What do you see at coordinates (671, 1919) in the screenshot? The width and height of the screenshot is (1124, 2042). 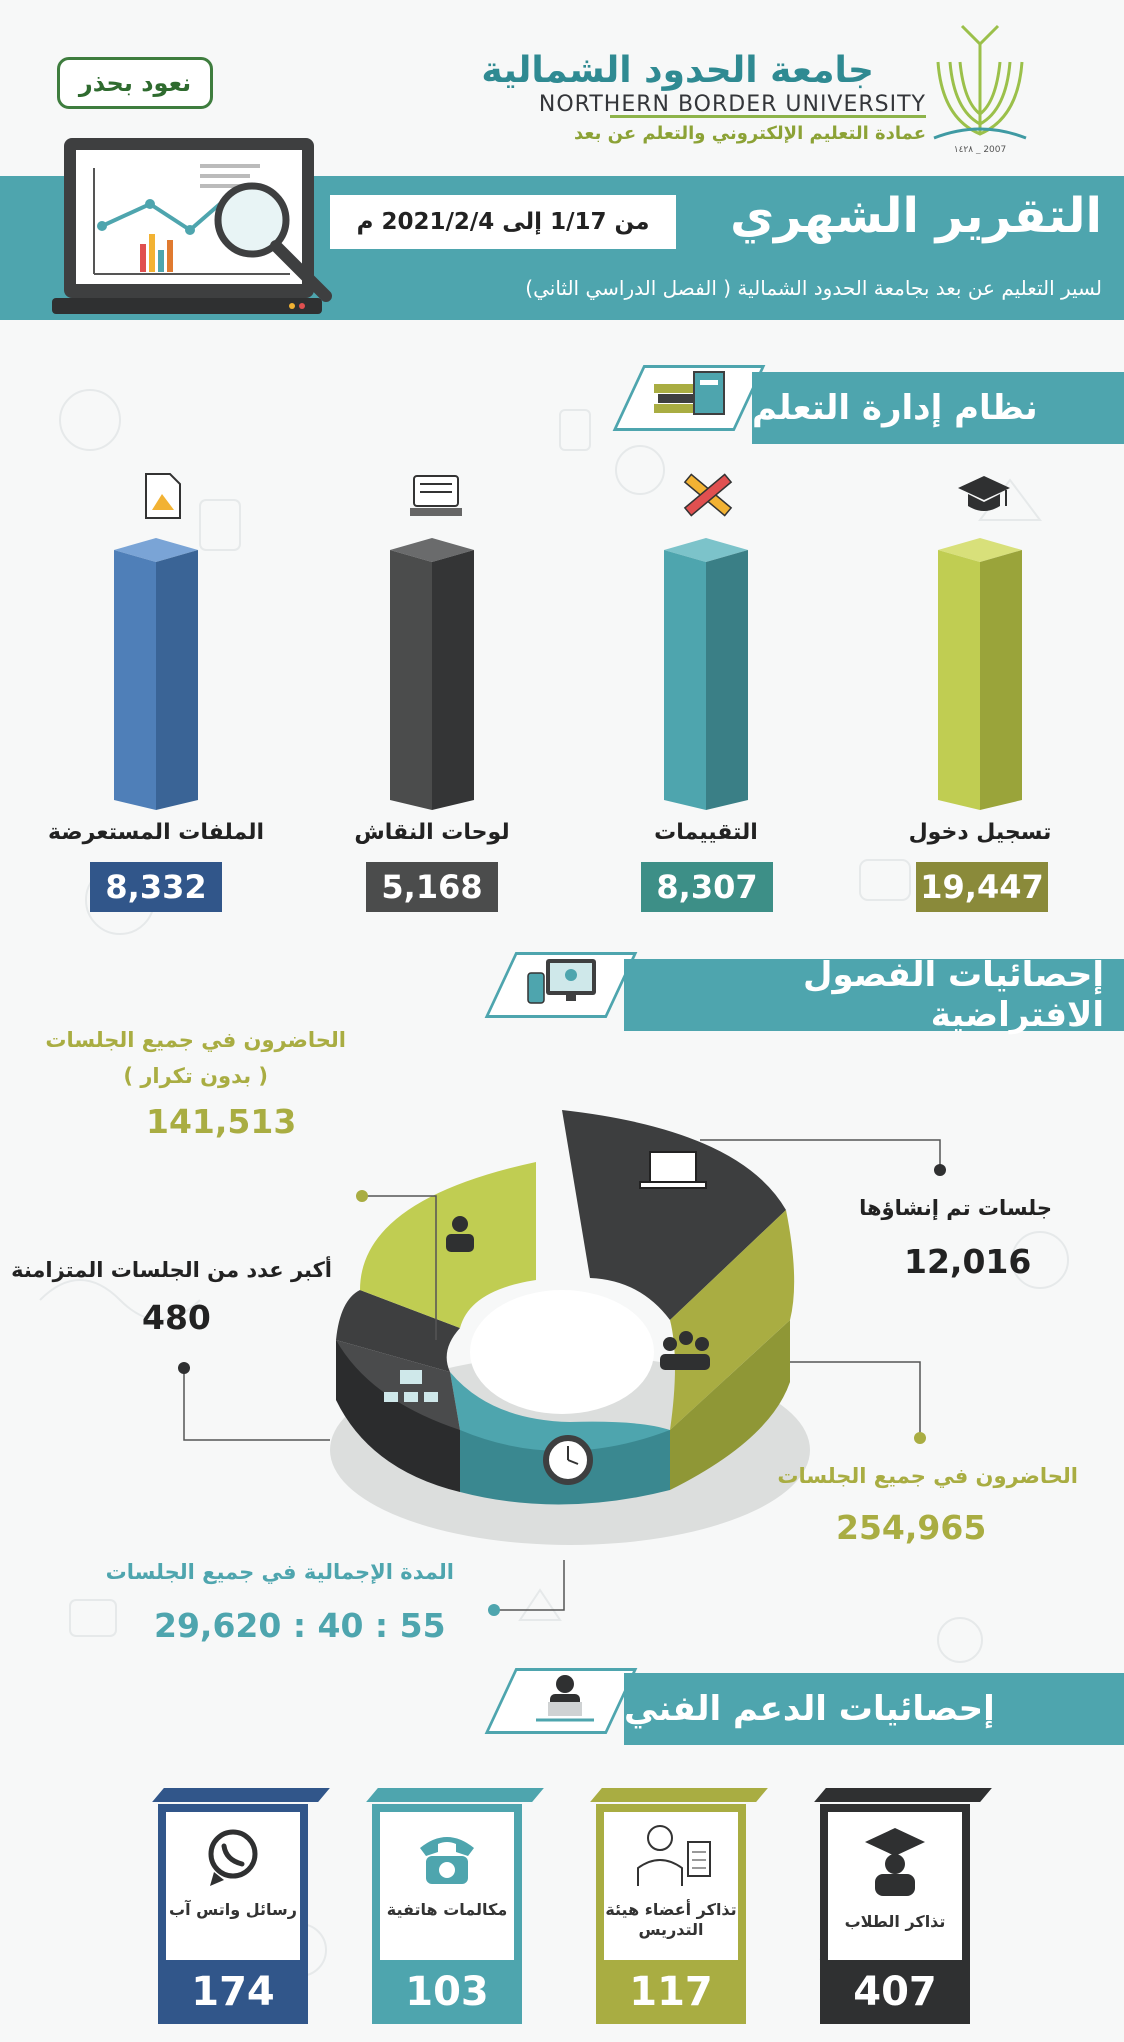 I see `card-label-faculty: تذاكر أعضاء هيئة التدريس` at bounding box center [671, 1919].